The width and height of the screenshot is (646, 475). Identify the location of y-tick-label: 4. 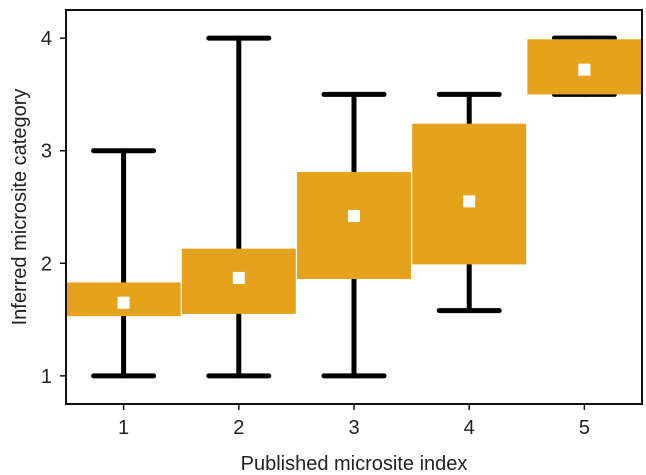
(46, 39).